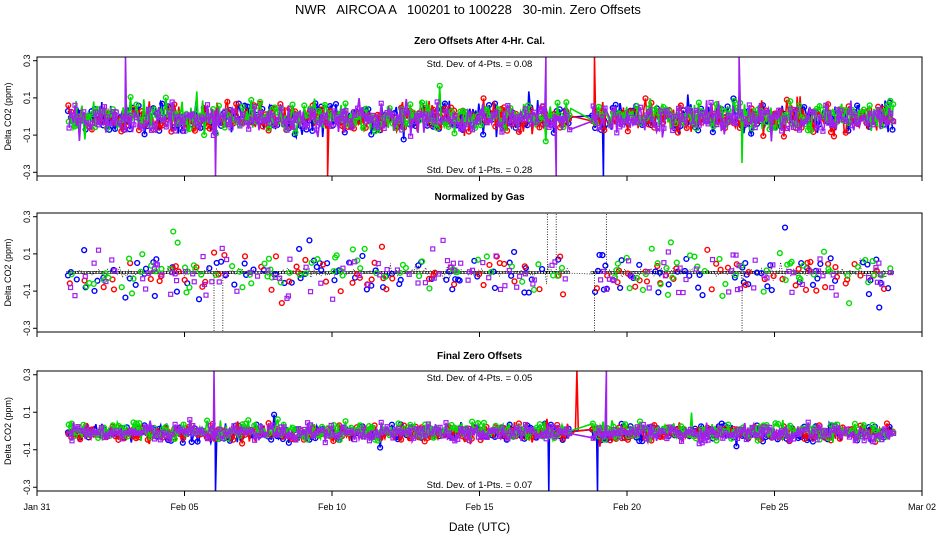  What do you see at coordinates (27, 291) in the screenshot?
I see `y-tick-label: -0.1` at bounding box center [27, 291].